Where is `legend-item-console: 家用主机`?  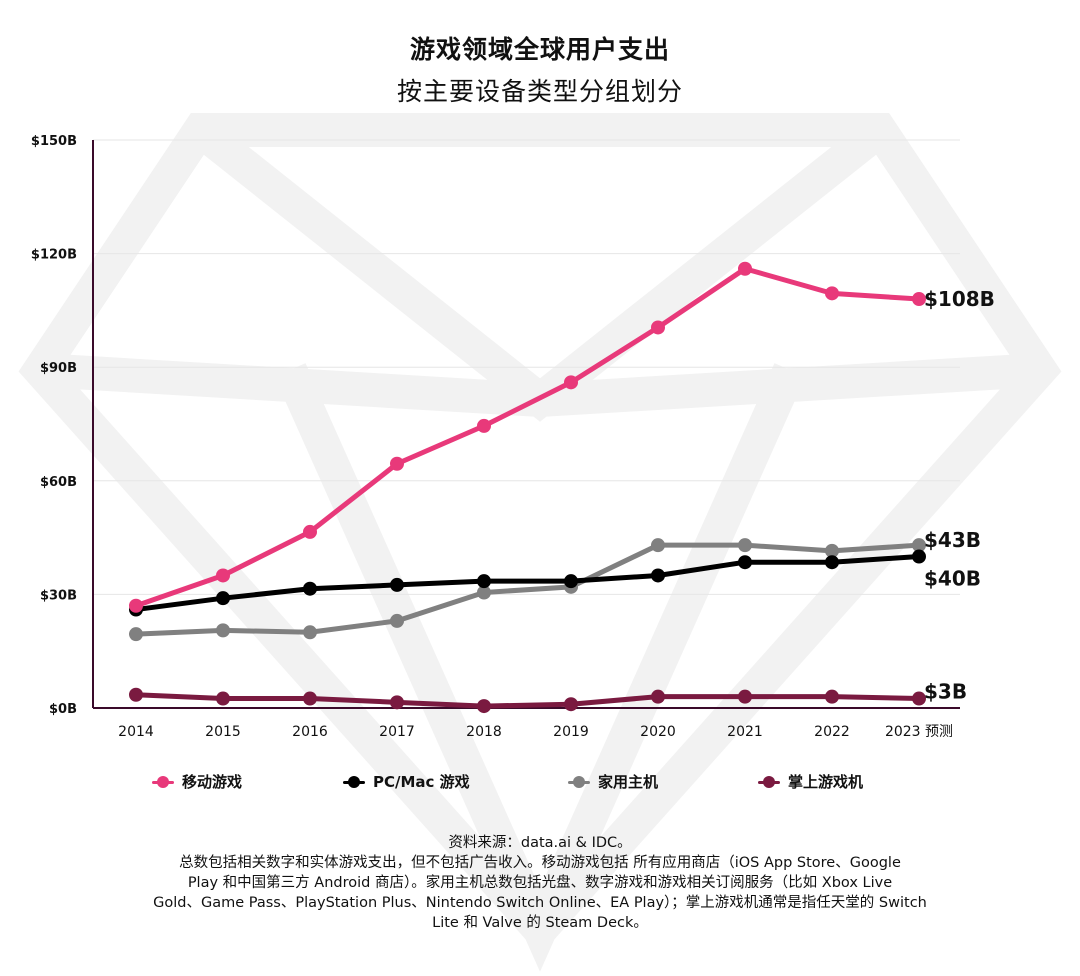 legend-item-console: 家用主机 is located at coordinates (613, 781).